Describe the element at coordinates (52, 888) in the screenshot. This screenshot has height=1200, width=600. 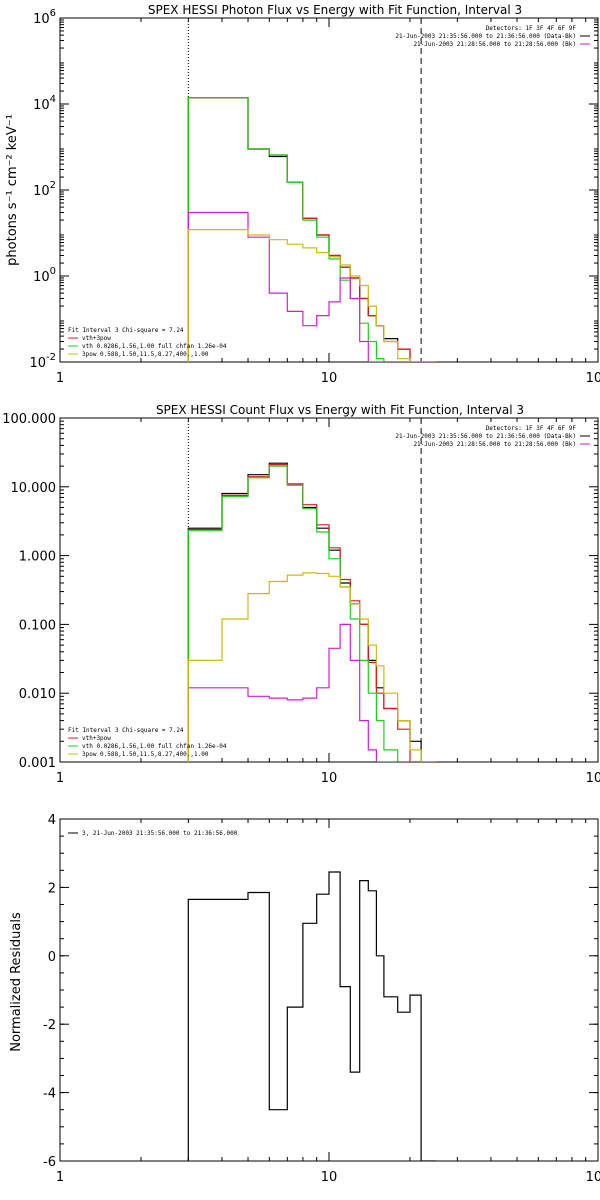
I see `y-tick-label: 2` at that location.